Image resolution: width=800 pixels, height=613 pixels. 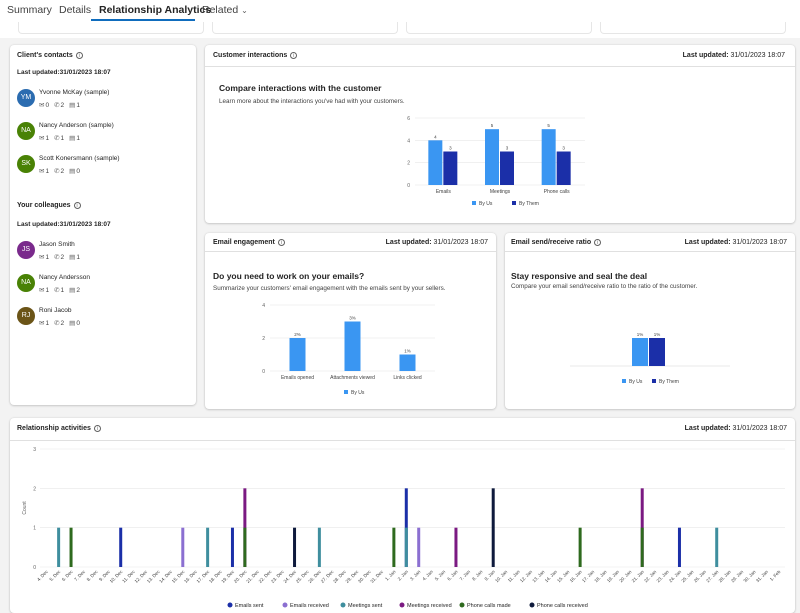 What do you see at coordinates (712, 576) in the screenshot?
I see `x-tick-label: 27. Jan` at bounding box center [712, 576].